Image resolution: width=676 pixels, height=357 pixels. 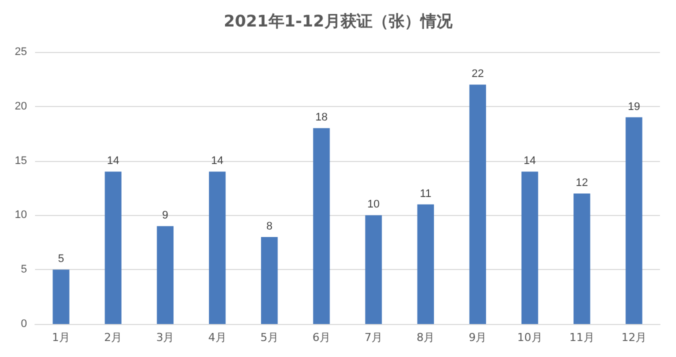 I want to click on x-tick-label: 4月, so click(x=217, y=337).